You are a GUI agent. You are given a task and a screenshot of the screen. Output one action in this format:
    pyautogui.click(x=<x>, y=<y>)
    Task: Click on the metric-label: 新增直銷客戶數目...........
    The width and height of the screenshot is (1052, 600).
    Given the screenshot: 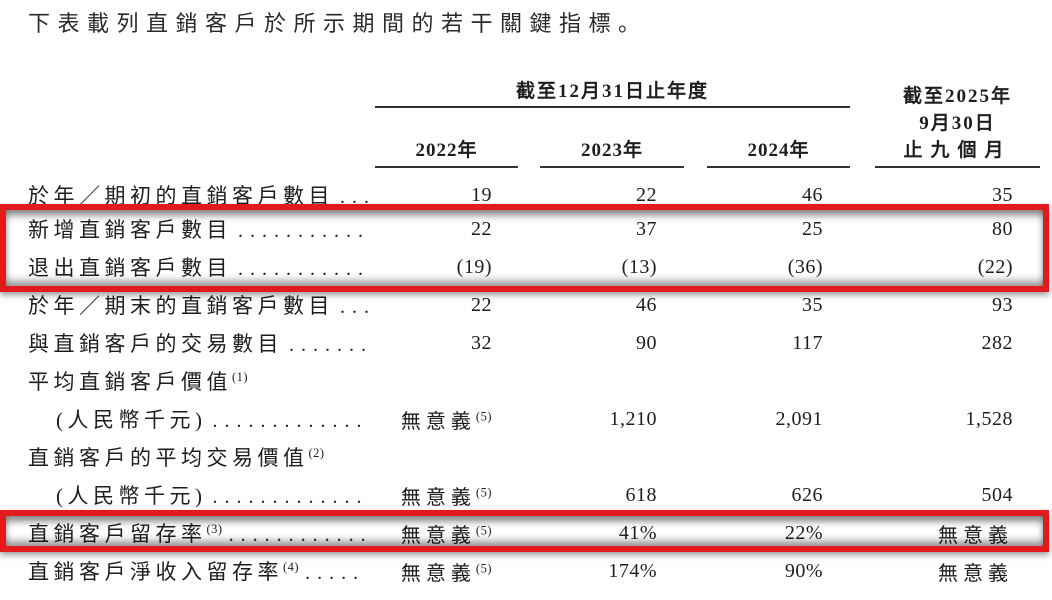 What is the action you would take?
    pyautogui.click(x=199, y=230)
    